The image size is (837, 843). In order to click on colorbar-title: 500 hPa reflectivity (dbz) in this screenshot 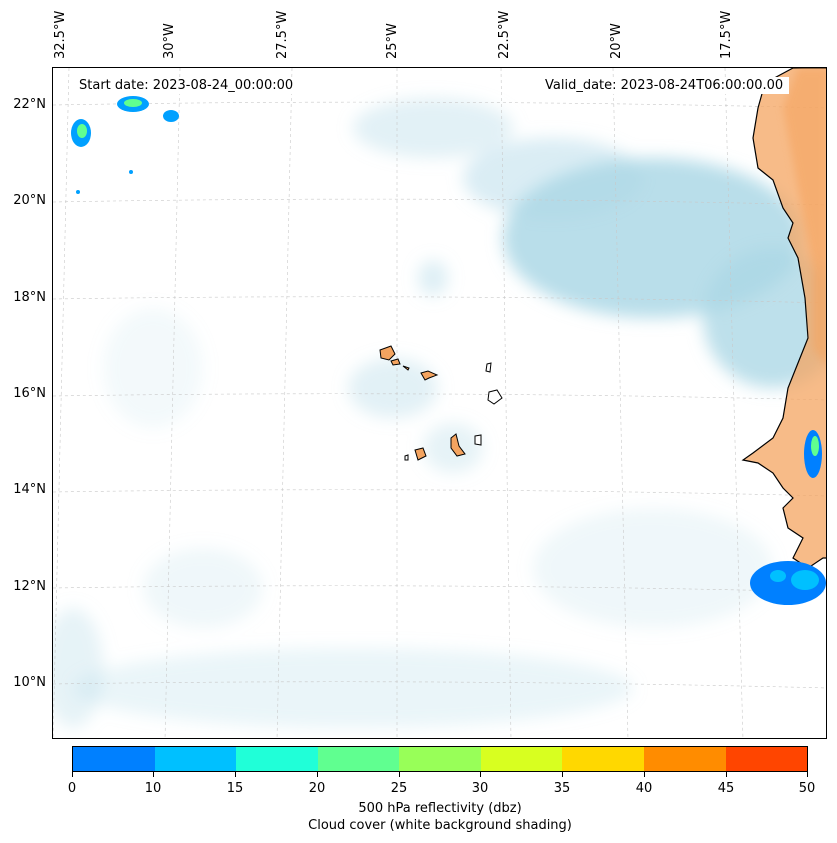, I will do `click(440, 808)`.